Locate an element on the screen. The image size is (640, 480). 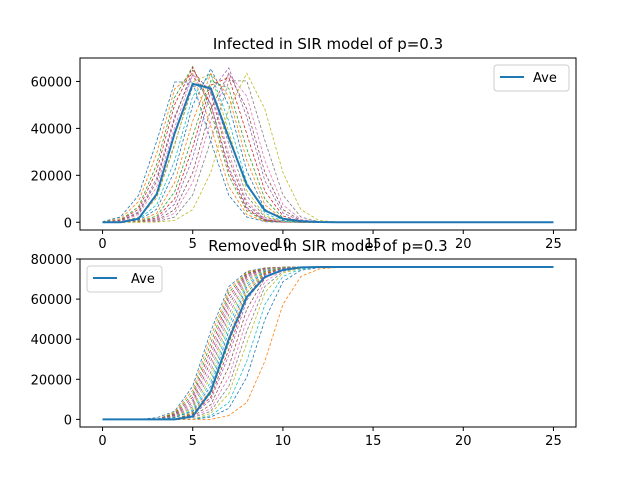
infected-legend-label: Ave is located at coordinates (545, 78).